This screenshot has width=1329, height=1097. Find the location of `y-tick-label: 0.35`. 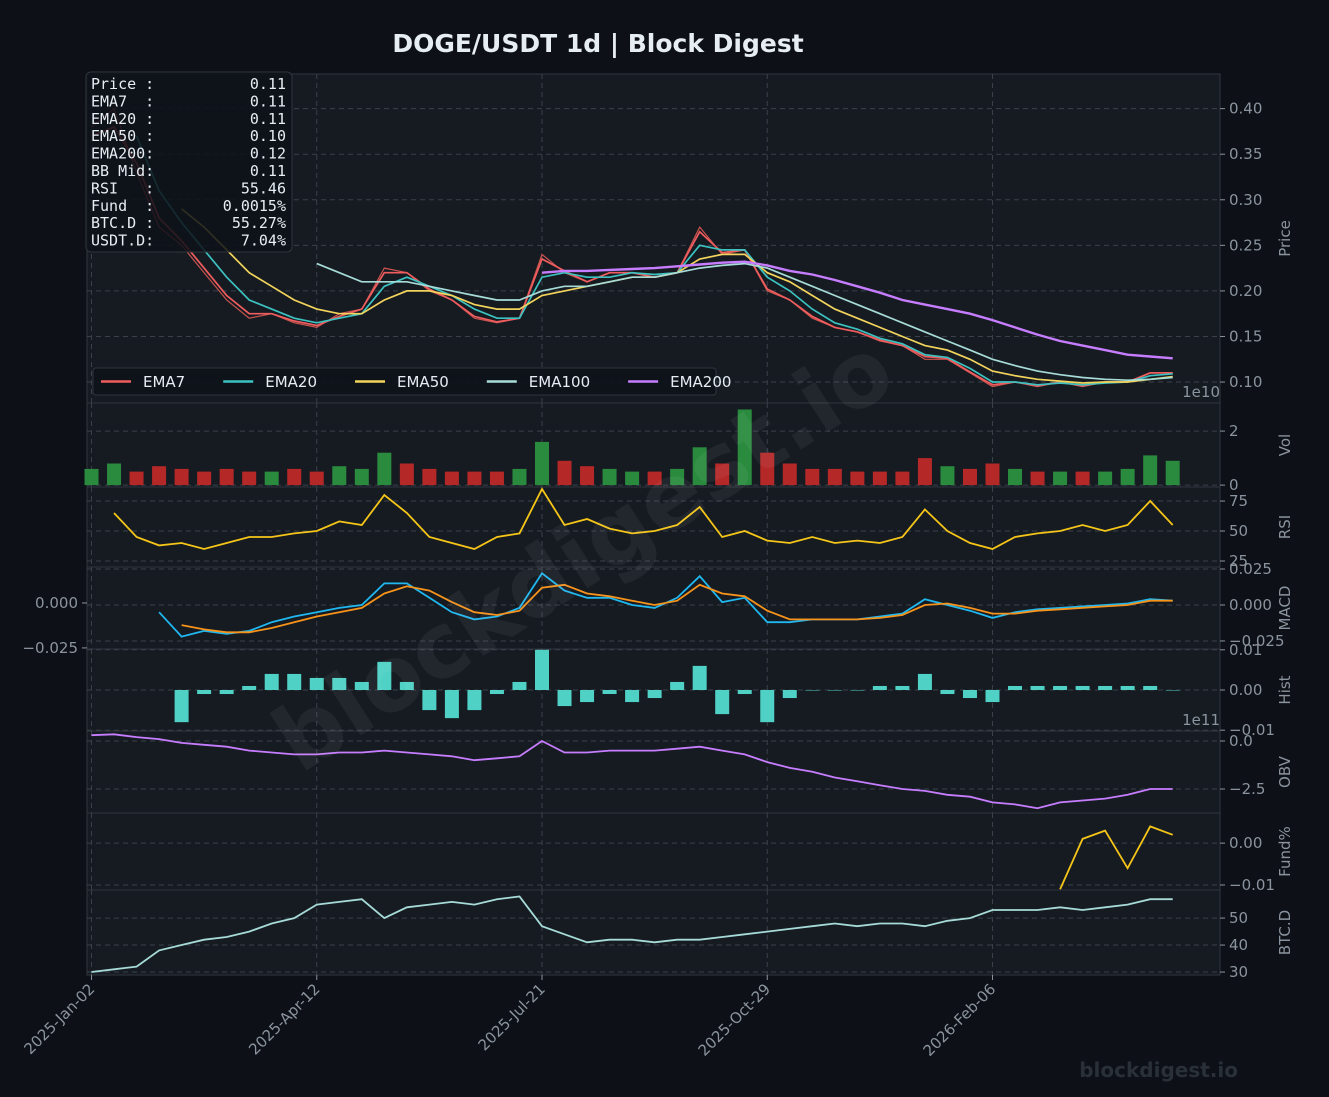

y-tick-label: 0.35 is located at coordinates (1245, 154).